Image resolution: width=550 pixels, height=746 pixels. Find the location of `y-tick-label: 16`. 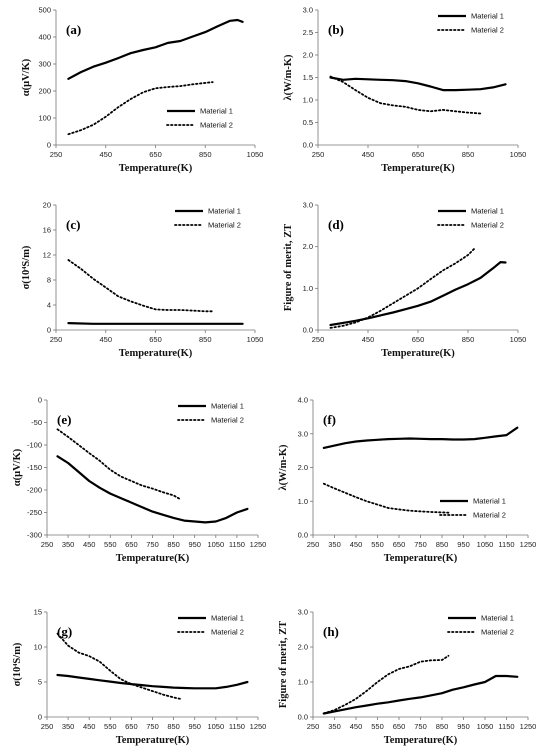

y-tick-label: 16 is located at coordinates (47, 230).